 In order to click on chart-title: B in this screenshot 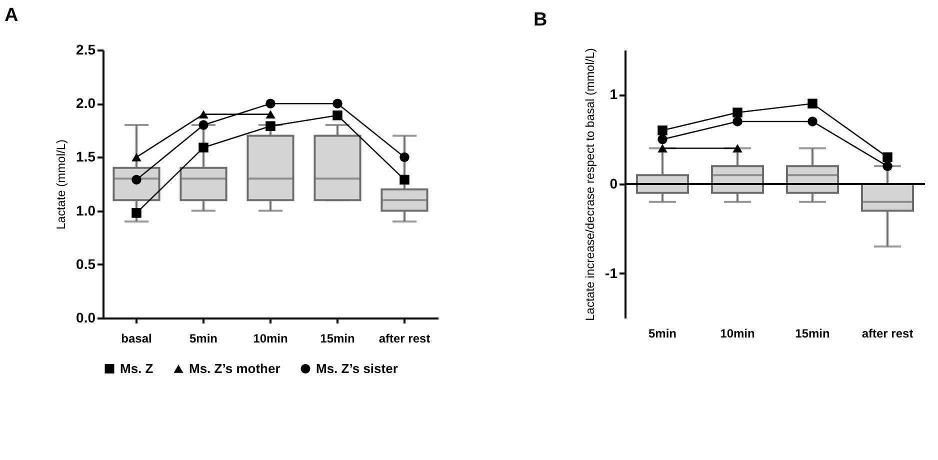, I will do `click(541, 20)`.